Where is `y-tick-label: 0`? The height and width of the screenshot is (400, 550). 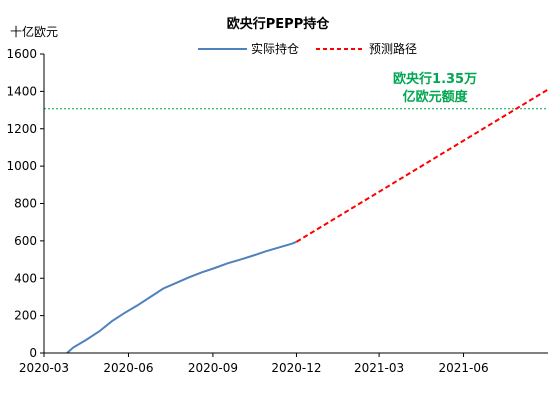
y-tick-label: 0 is located at coordinates (33, 353).